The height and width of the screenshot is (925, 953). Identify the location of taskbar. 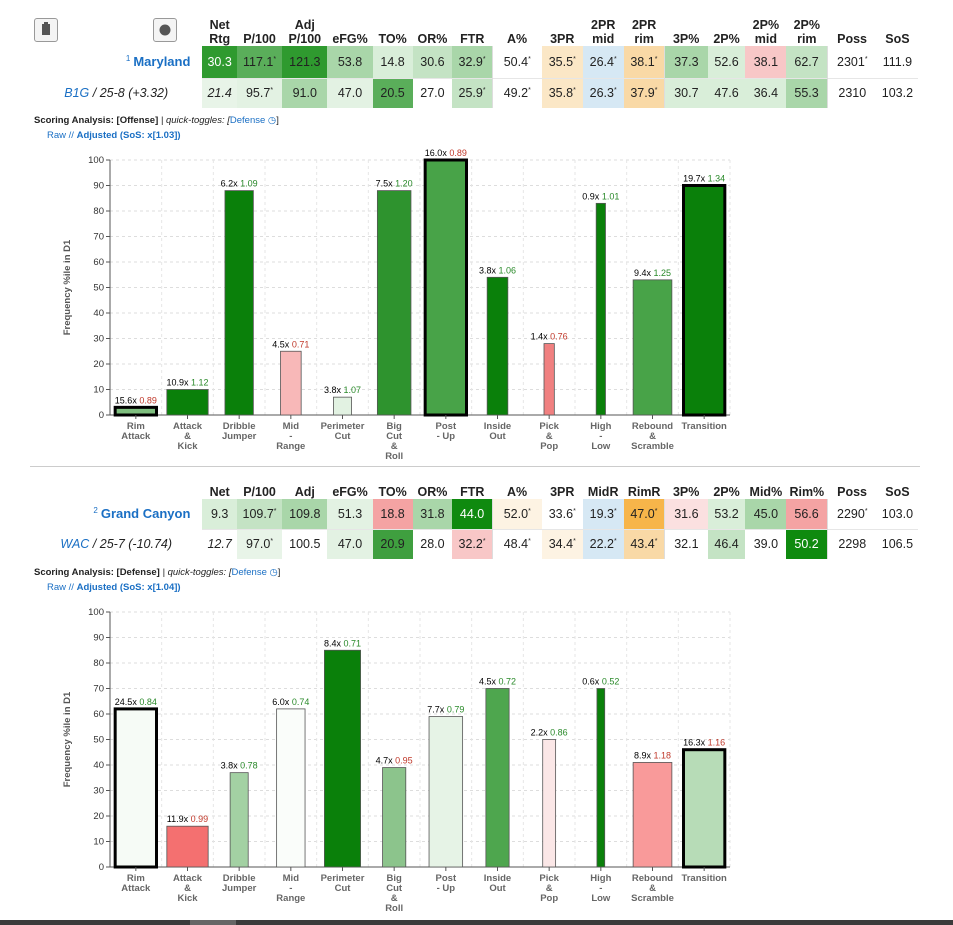
(476, 922).